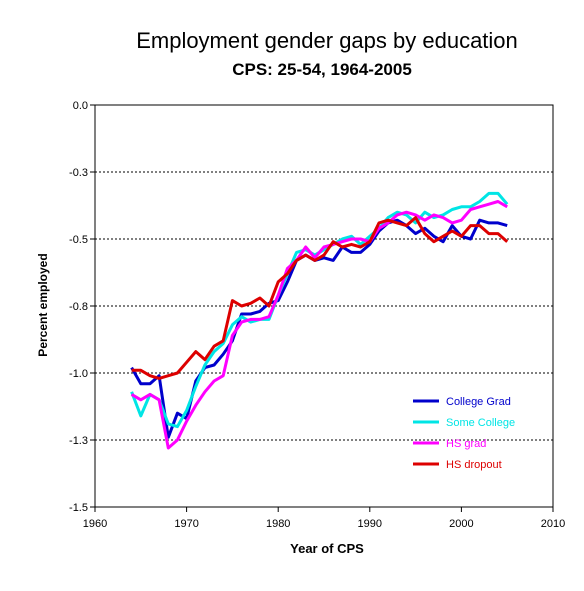 This screenshot has width=584, height=591. Describe the element at coordinates (80, 106) in the screenshot. I see `y-tick-label: 0.0` at that location.